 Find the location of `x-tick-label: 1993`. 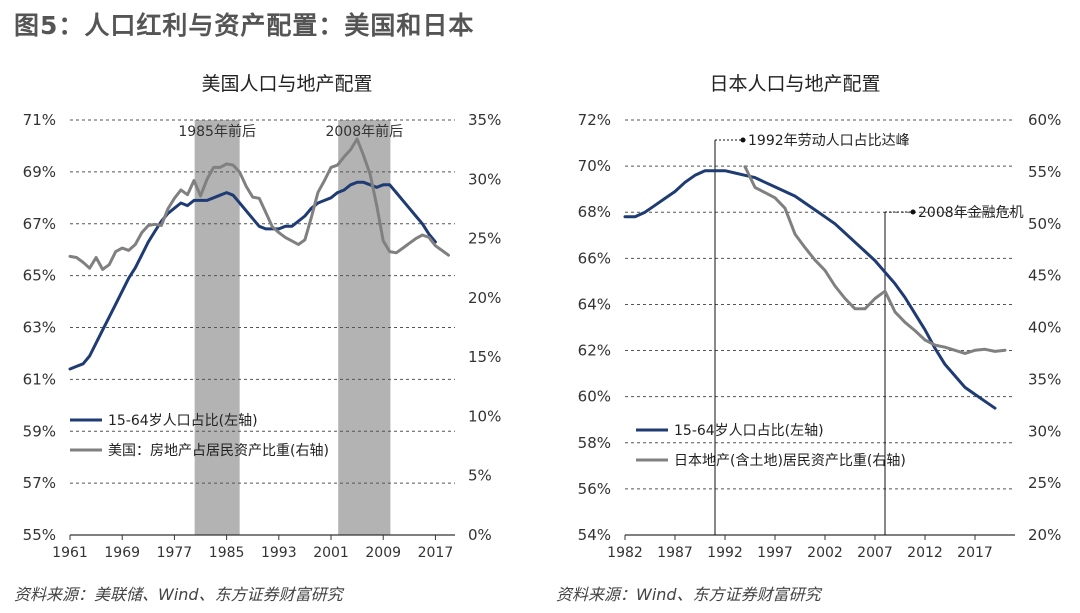

x-tick-label: 1993 is located at coordinates (279, 553).